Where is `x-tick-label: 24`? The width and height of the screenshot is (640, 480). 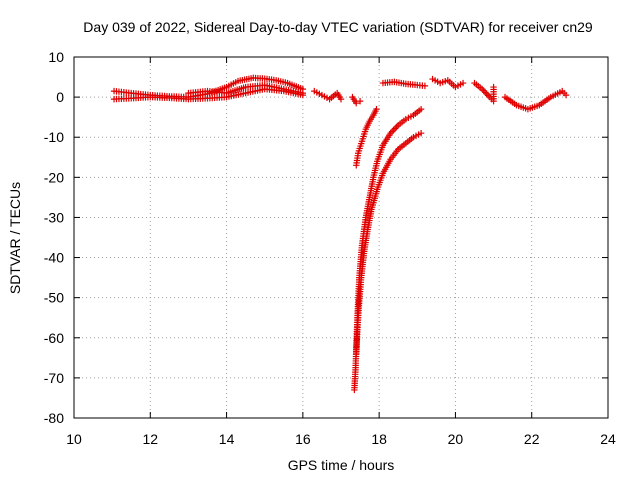 x-tick-label: 24 is located at coordinates (608, 439).